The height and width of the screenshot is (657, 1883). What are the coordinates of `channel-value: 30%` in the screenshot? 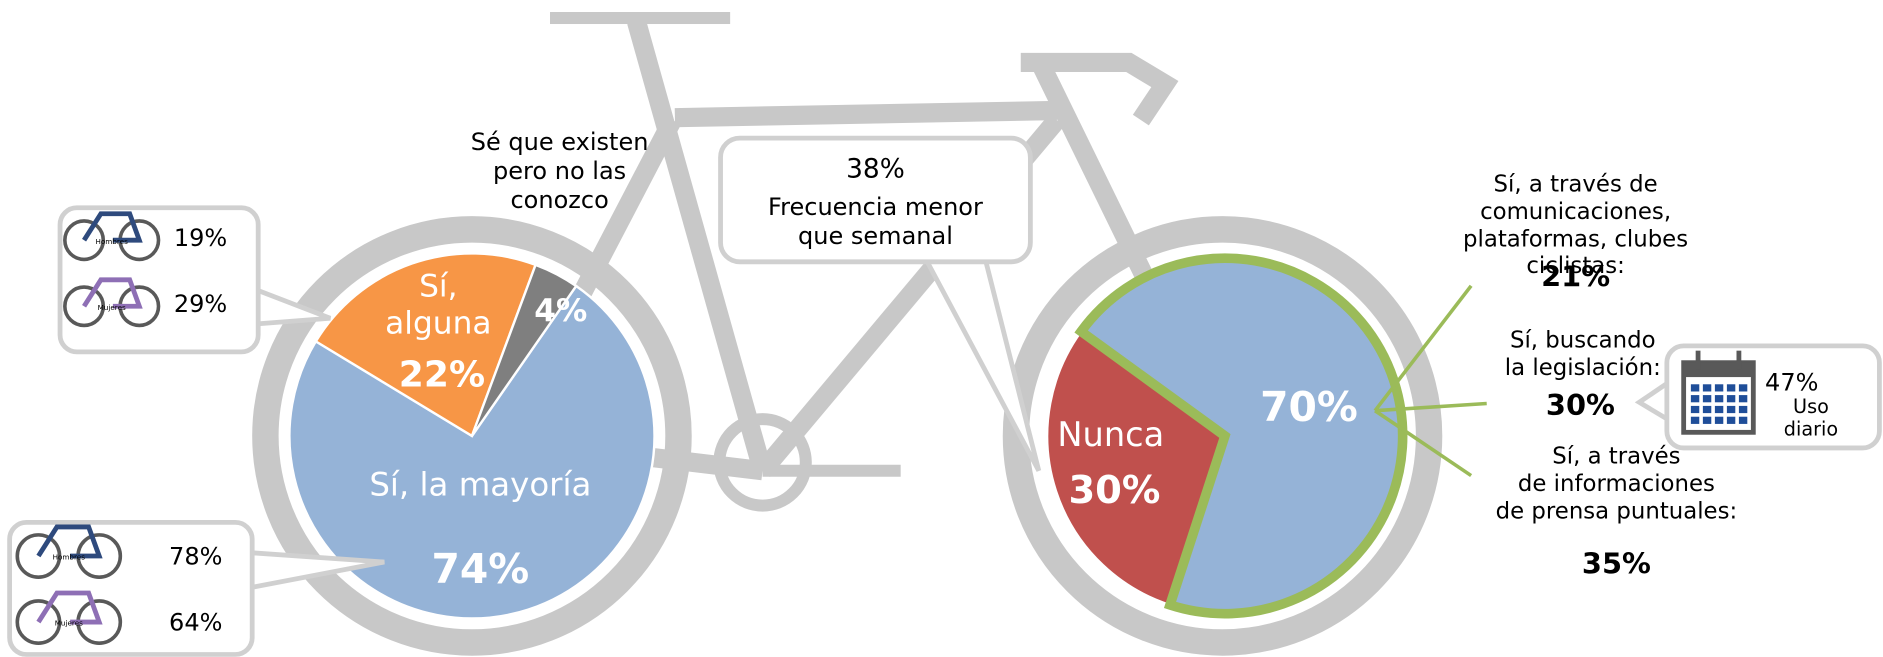 It's located at (1580, 405).